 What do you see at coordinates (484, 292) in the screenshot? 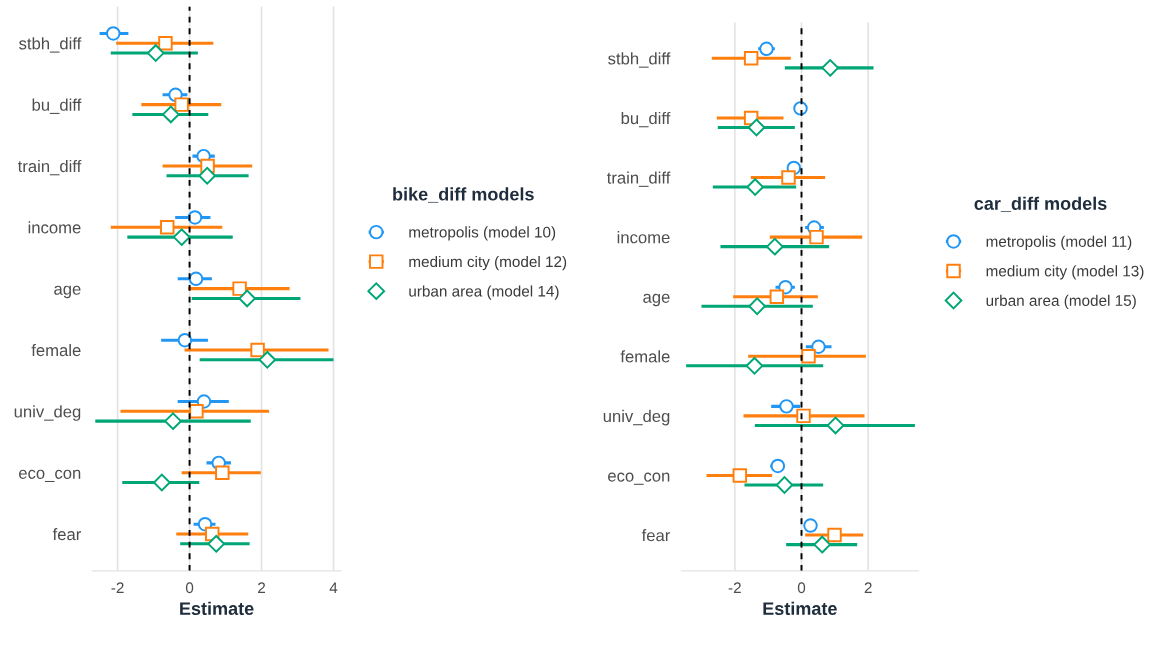
I see `legend-label: urban area (model 14)` at bounding box center [484, 292].